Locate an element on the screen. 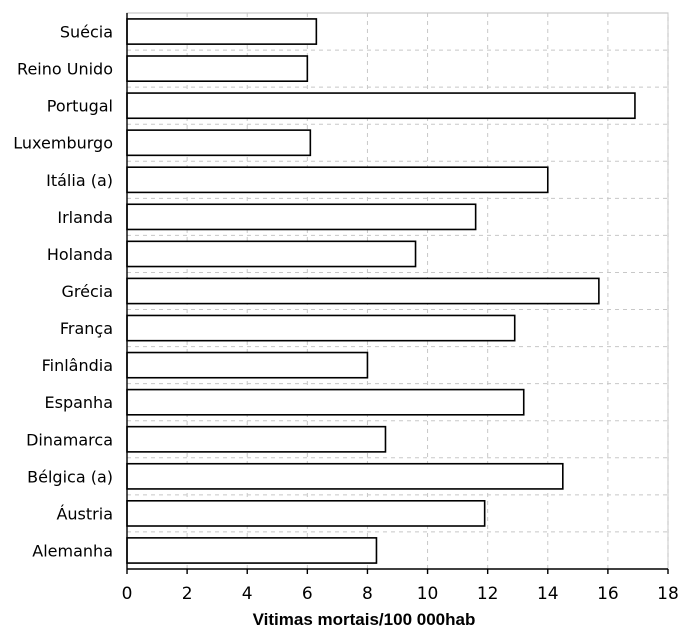 The image size is (684, 635). category-label-8: França is located at coordinates (86, 328).